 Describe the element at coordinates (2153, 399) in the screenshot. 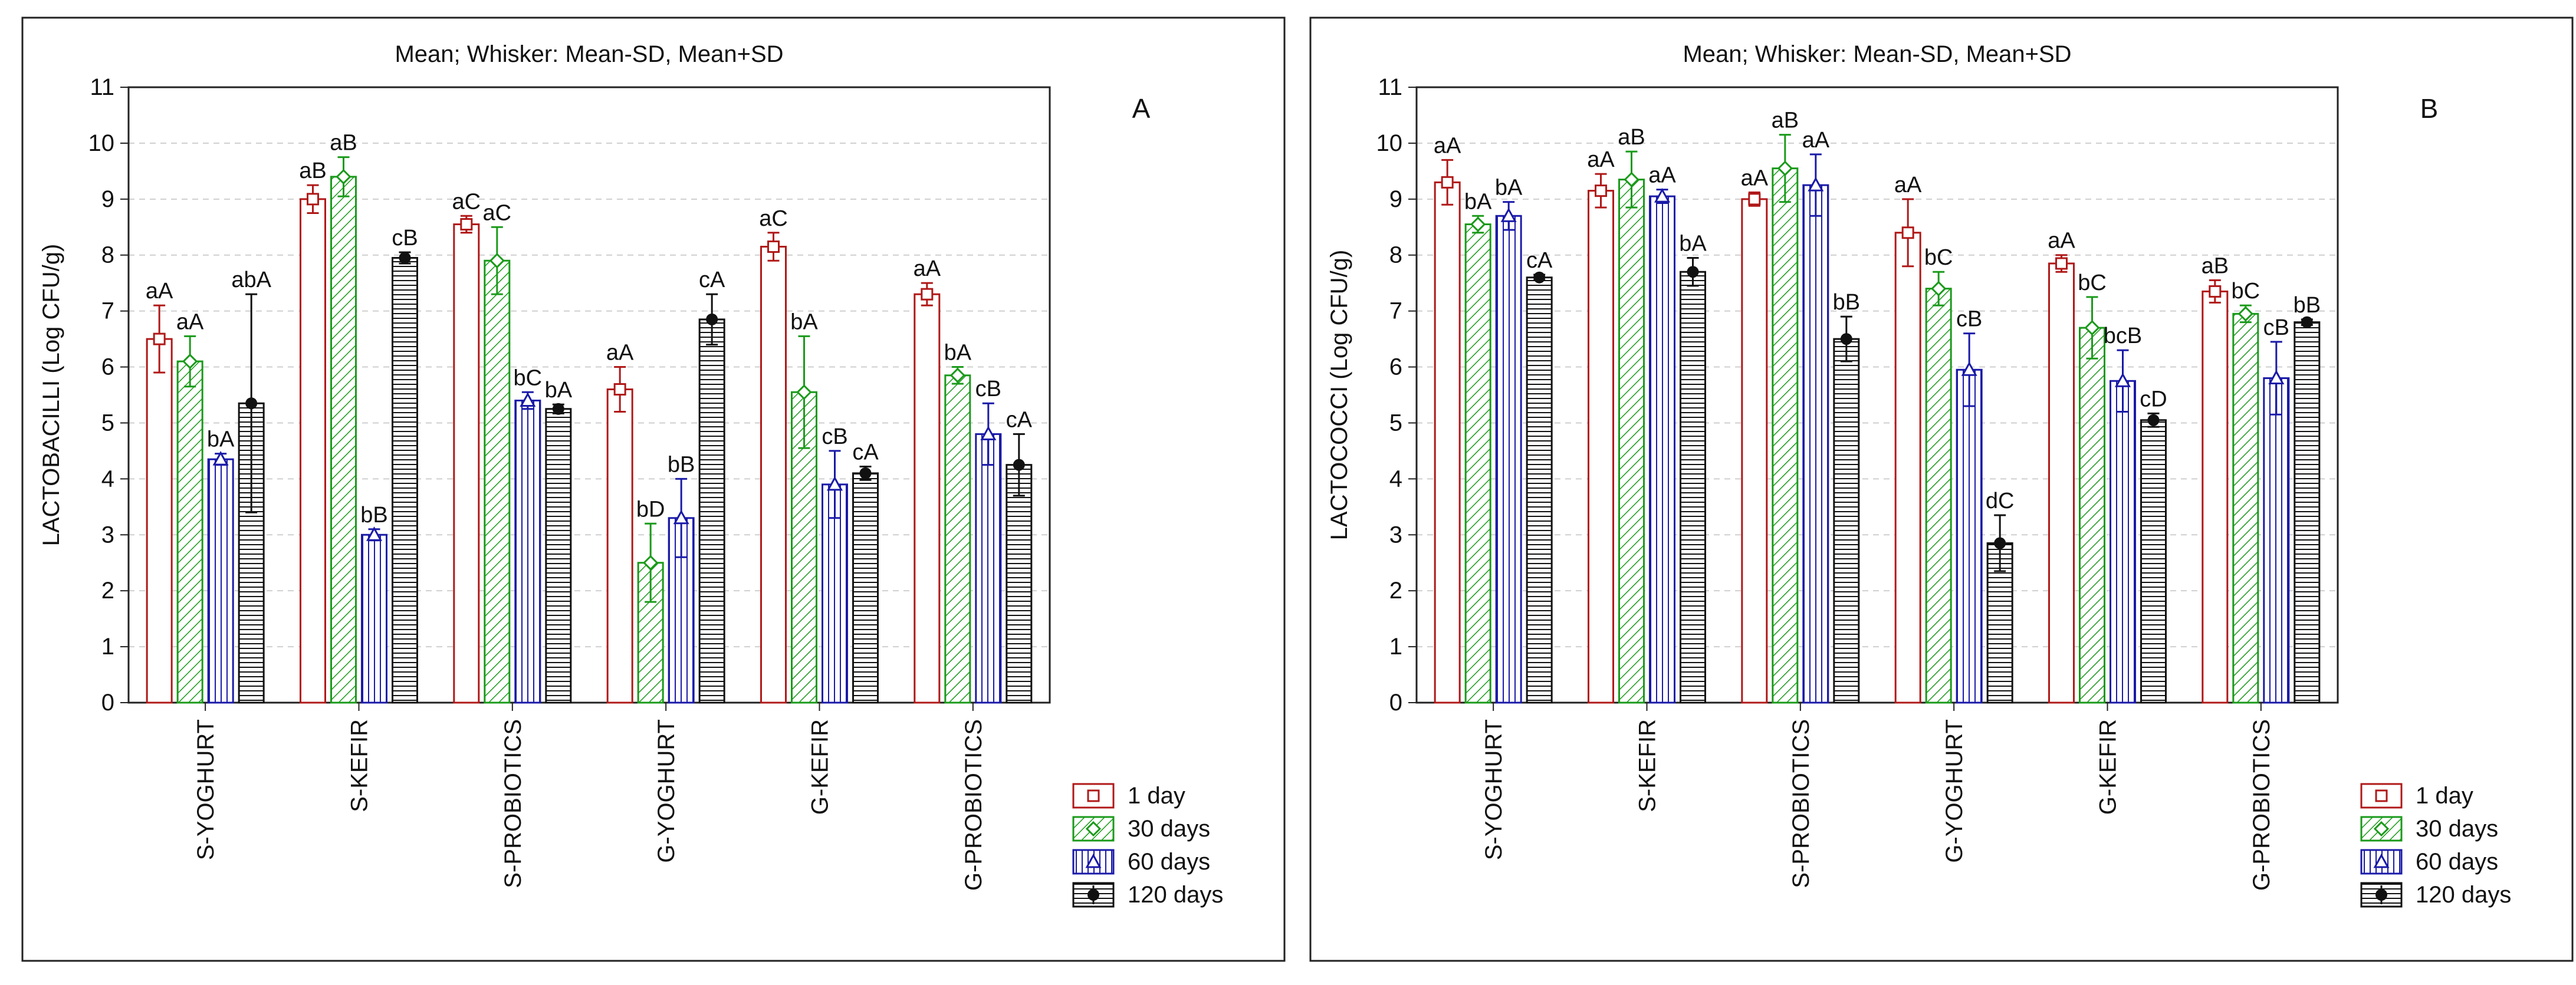

I see `significance-letter: cD` at that location.